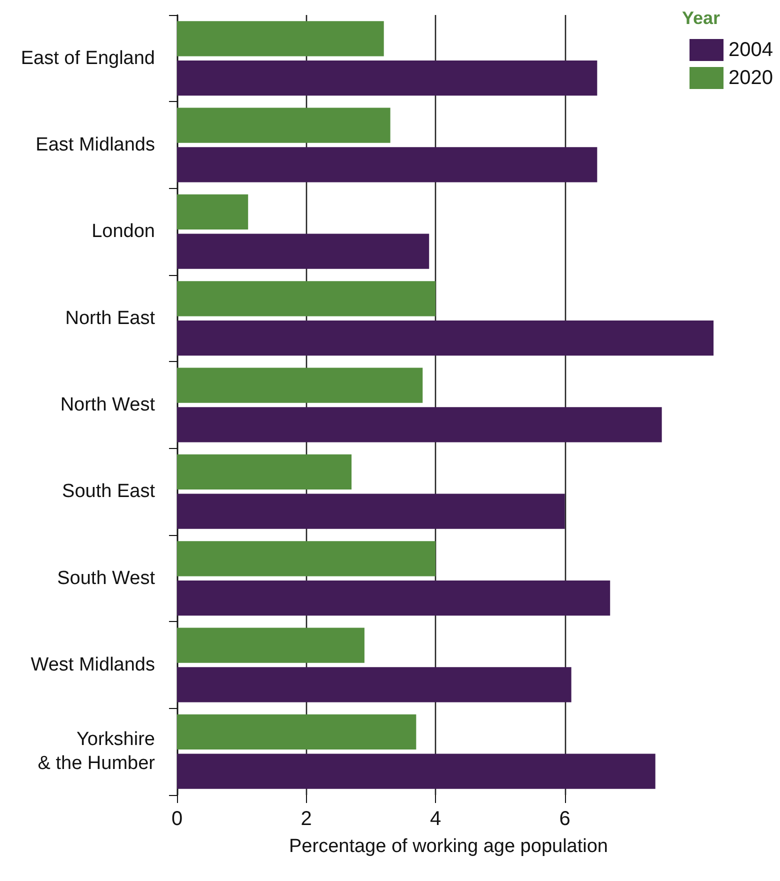 The image size is (780, 881). I want to click on y-tick-label: Yorkshire & the Humber, so click(97, 751).